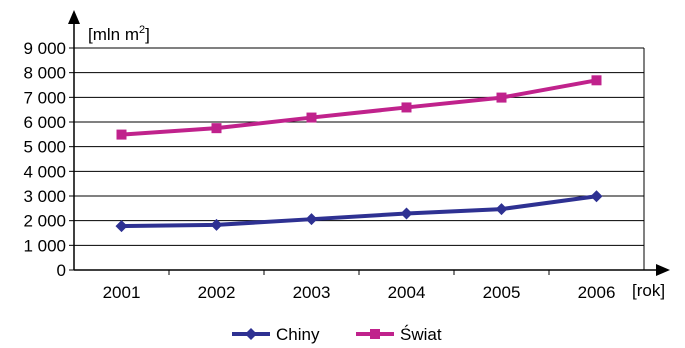  What do you see at coordinates (44, 245) in the screenshot?
I see `y-tick-label: 1 000` at bounding box center [44, 245].